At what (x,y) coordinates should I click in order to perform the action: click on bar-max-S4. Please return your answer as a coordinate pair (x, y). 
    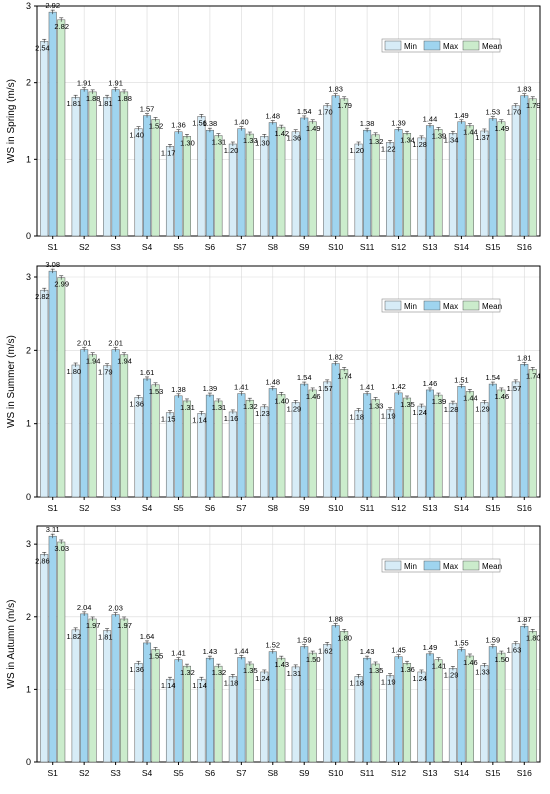
    Looking at the image, I should click on (147, 176).